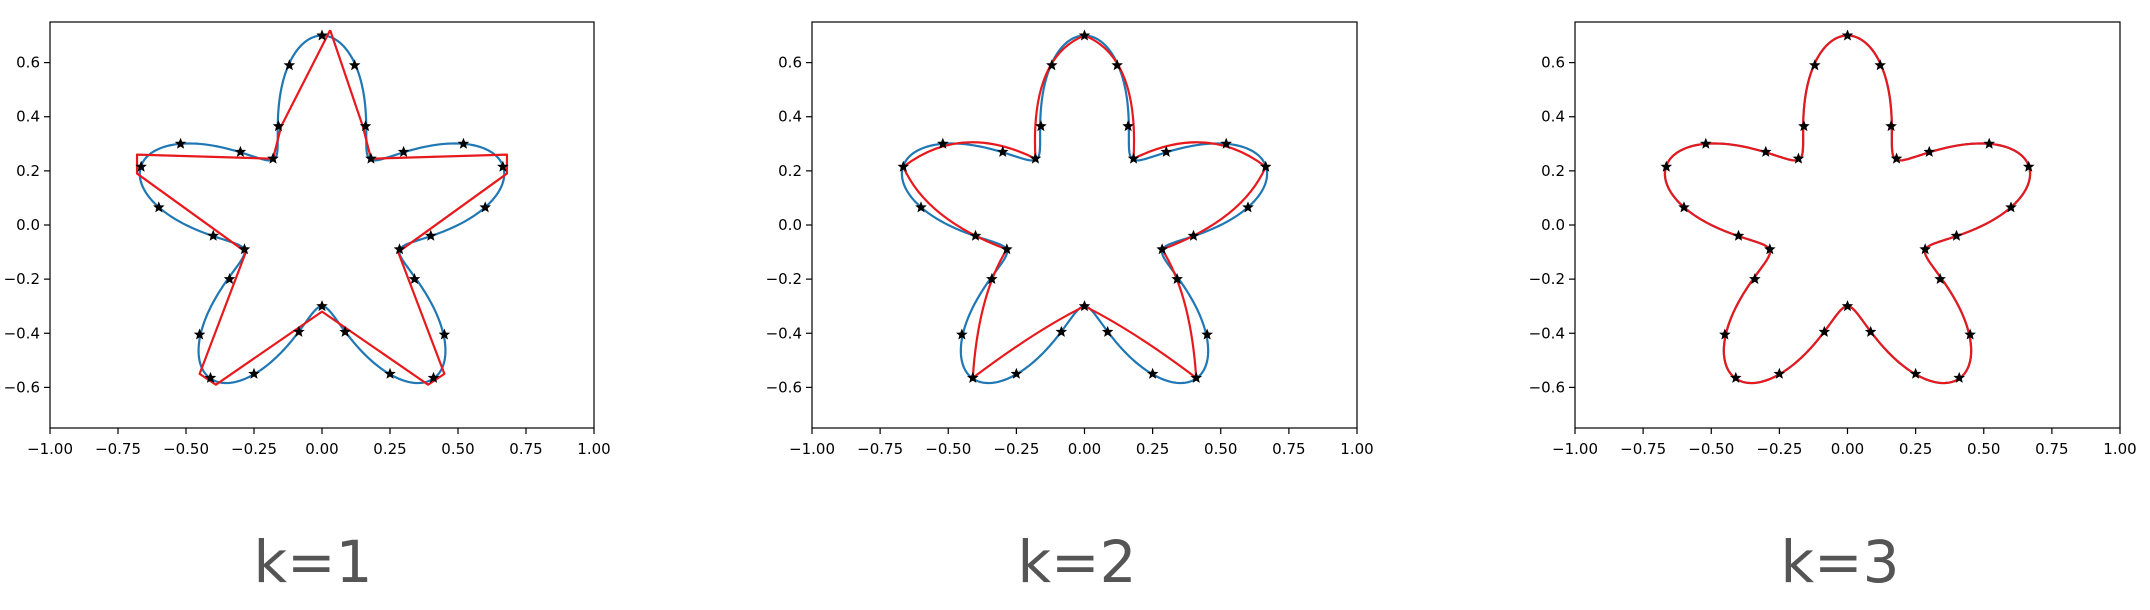 The height and width of the screenshot is (610, 2150). Describe the element at coordinates (1839, 562) in the screenshot. I see `panel-caption: k=3` at that location.